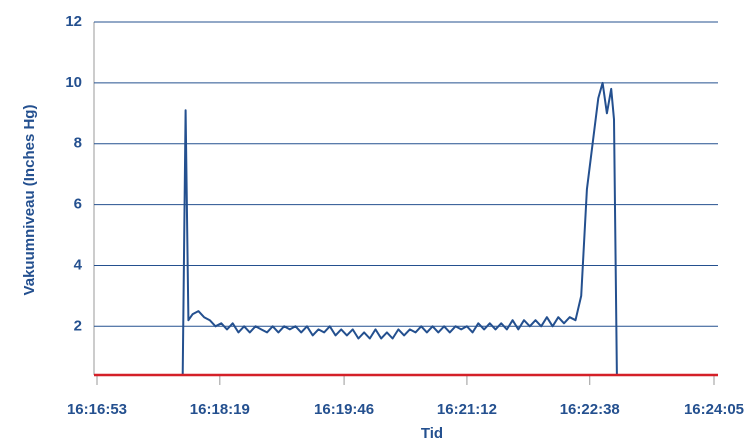  I want to click on y-tick-label: 10, so click(73, 82).